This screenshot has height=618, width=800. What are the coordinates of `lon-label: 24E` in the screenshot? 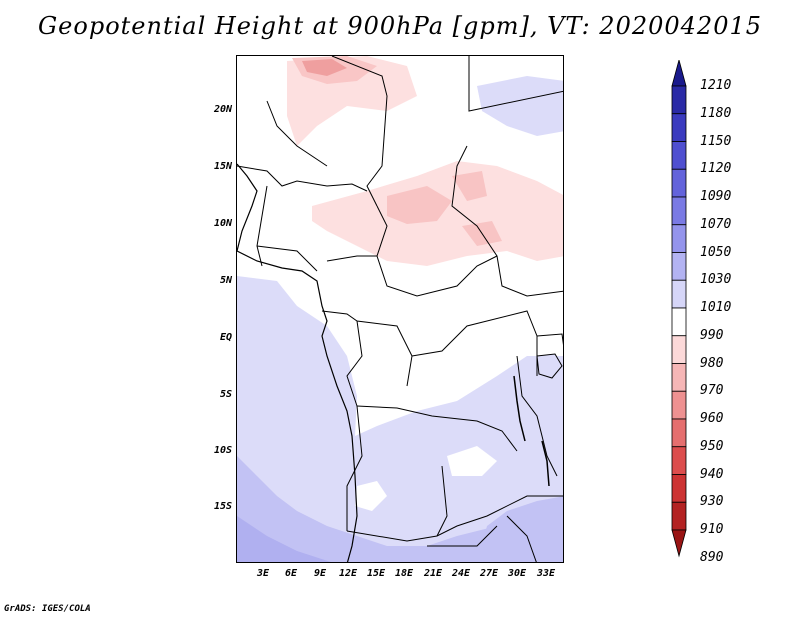 It's located at (461, 573).